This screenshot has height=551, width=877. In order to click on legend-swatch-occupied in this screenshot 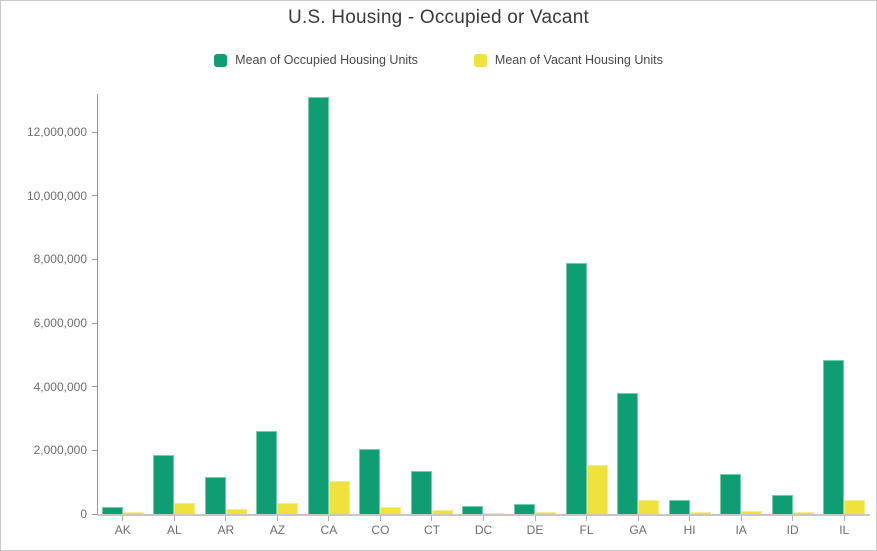, I will do `click(221, 60)`.